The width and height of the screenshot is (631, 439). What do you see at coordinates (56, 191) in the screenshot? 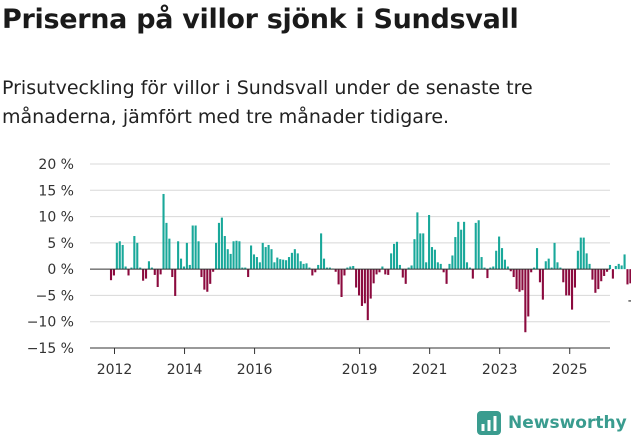
I see `y-tick-label: 15 %` at bounding box center [56, 191].